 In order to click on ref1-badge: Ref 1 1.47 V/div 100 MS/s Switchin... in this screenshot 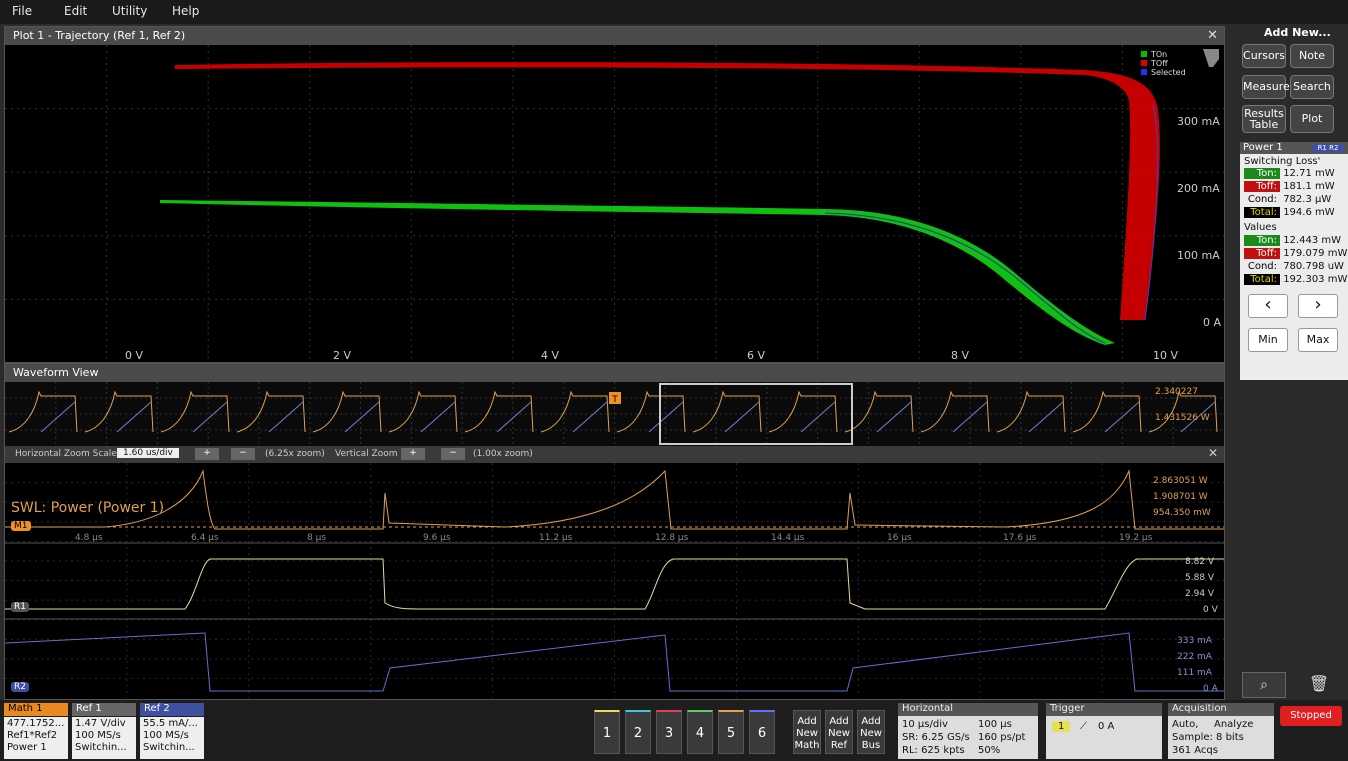, I will do `click(104, 731)`.